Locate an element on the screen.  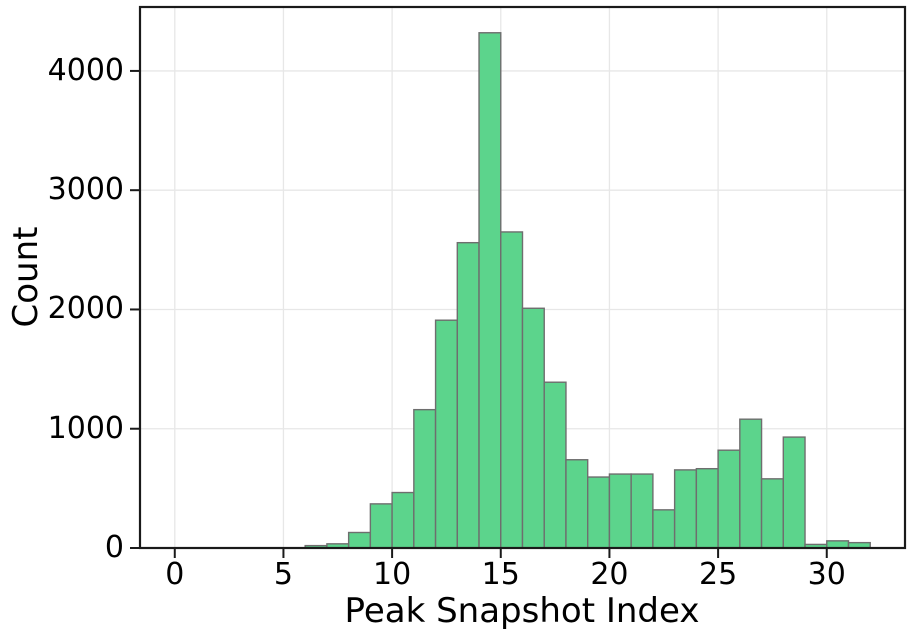
y-tick-label: 1000 is located at coordinates (85, 428).